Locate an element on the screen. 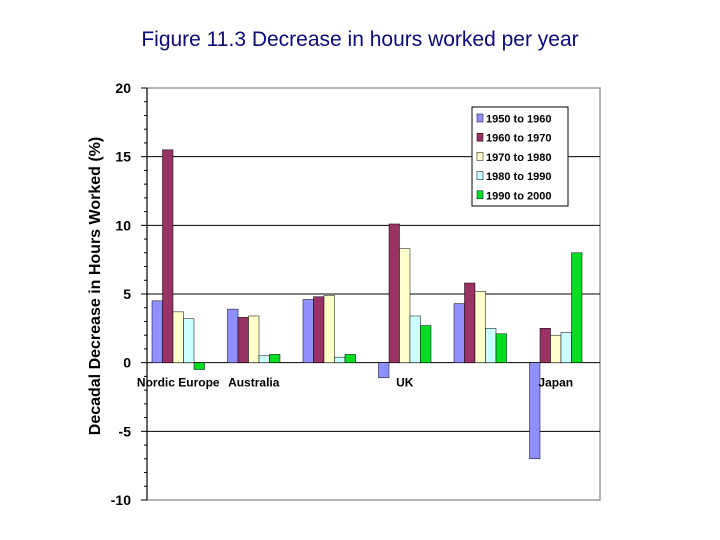 This screenshot has height=540, width=720. bar-cat1-series3 is located at coordinates (264, 359).